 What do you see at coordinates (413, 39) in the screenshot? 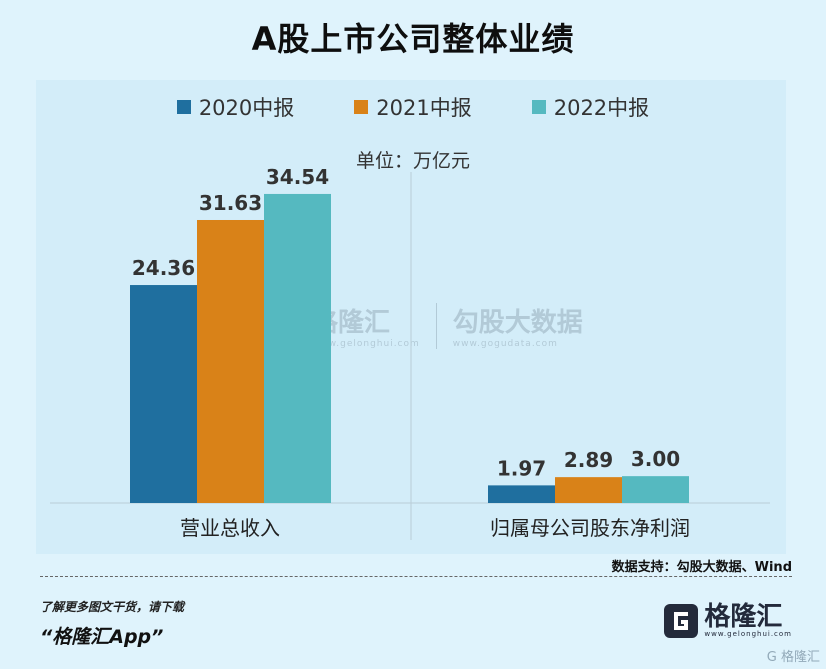
I see `chart-title: A股上市公司整体业绩` at bounding box center [413, 39].